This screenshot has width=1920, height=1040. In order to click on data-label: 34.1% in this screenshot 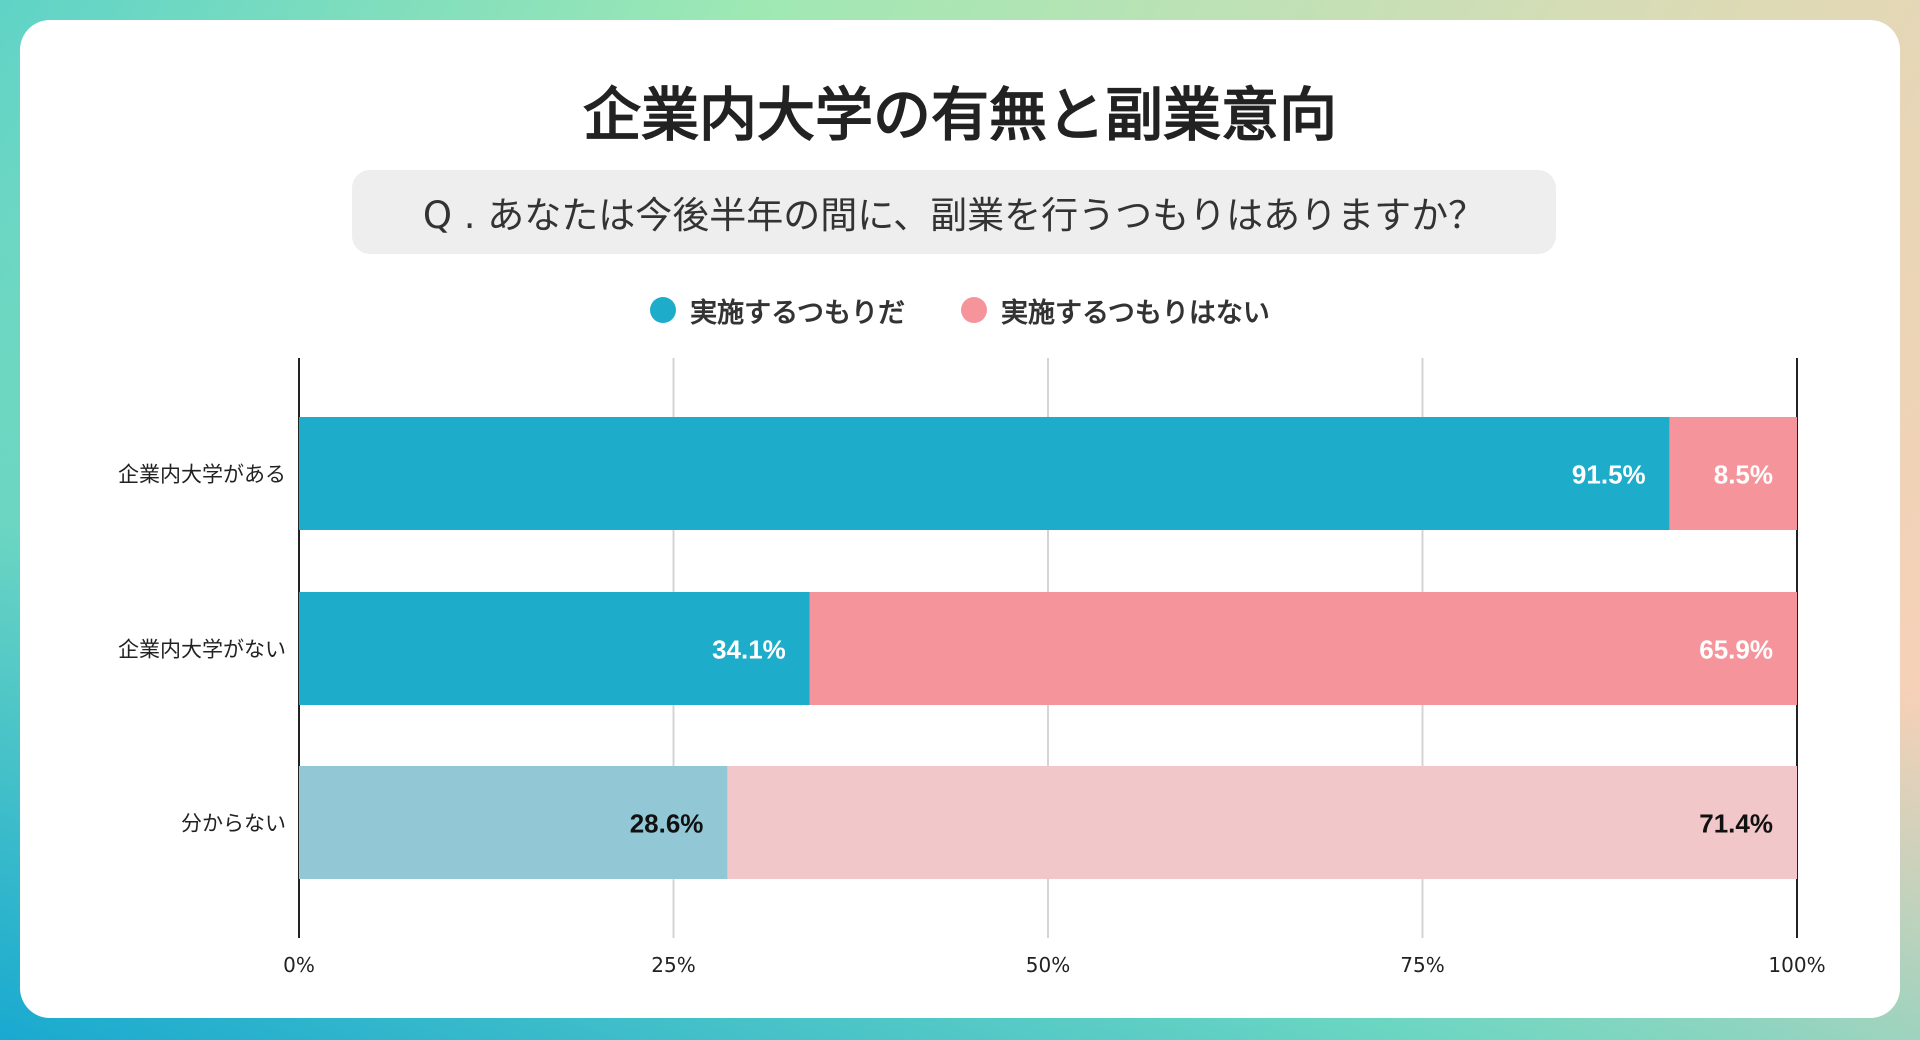, I will do `click(749, 650)`.